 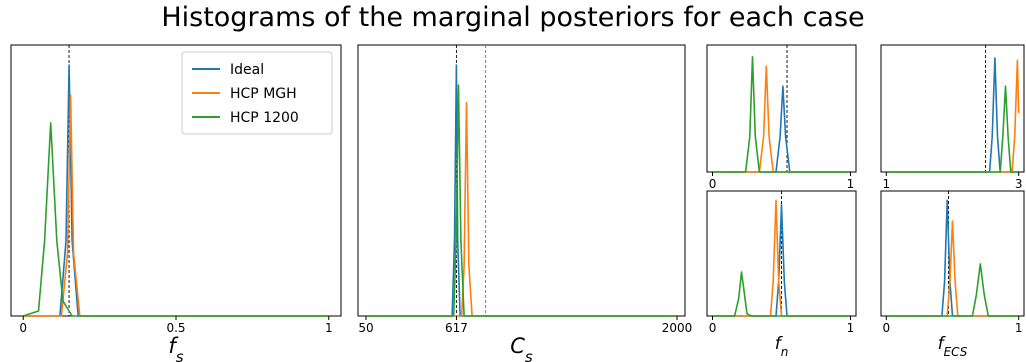 What do you see at coordinates (782, 346) in the screenshot?
I see `x-axis-label: fn` at bounding box center [782, 346].